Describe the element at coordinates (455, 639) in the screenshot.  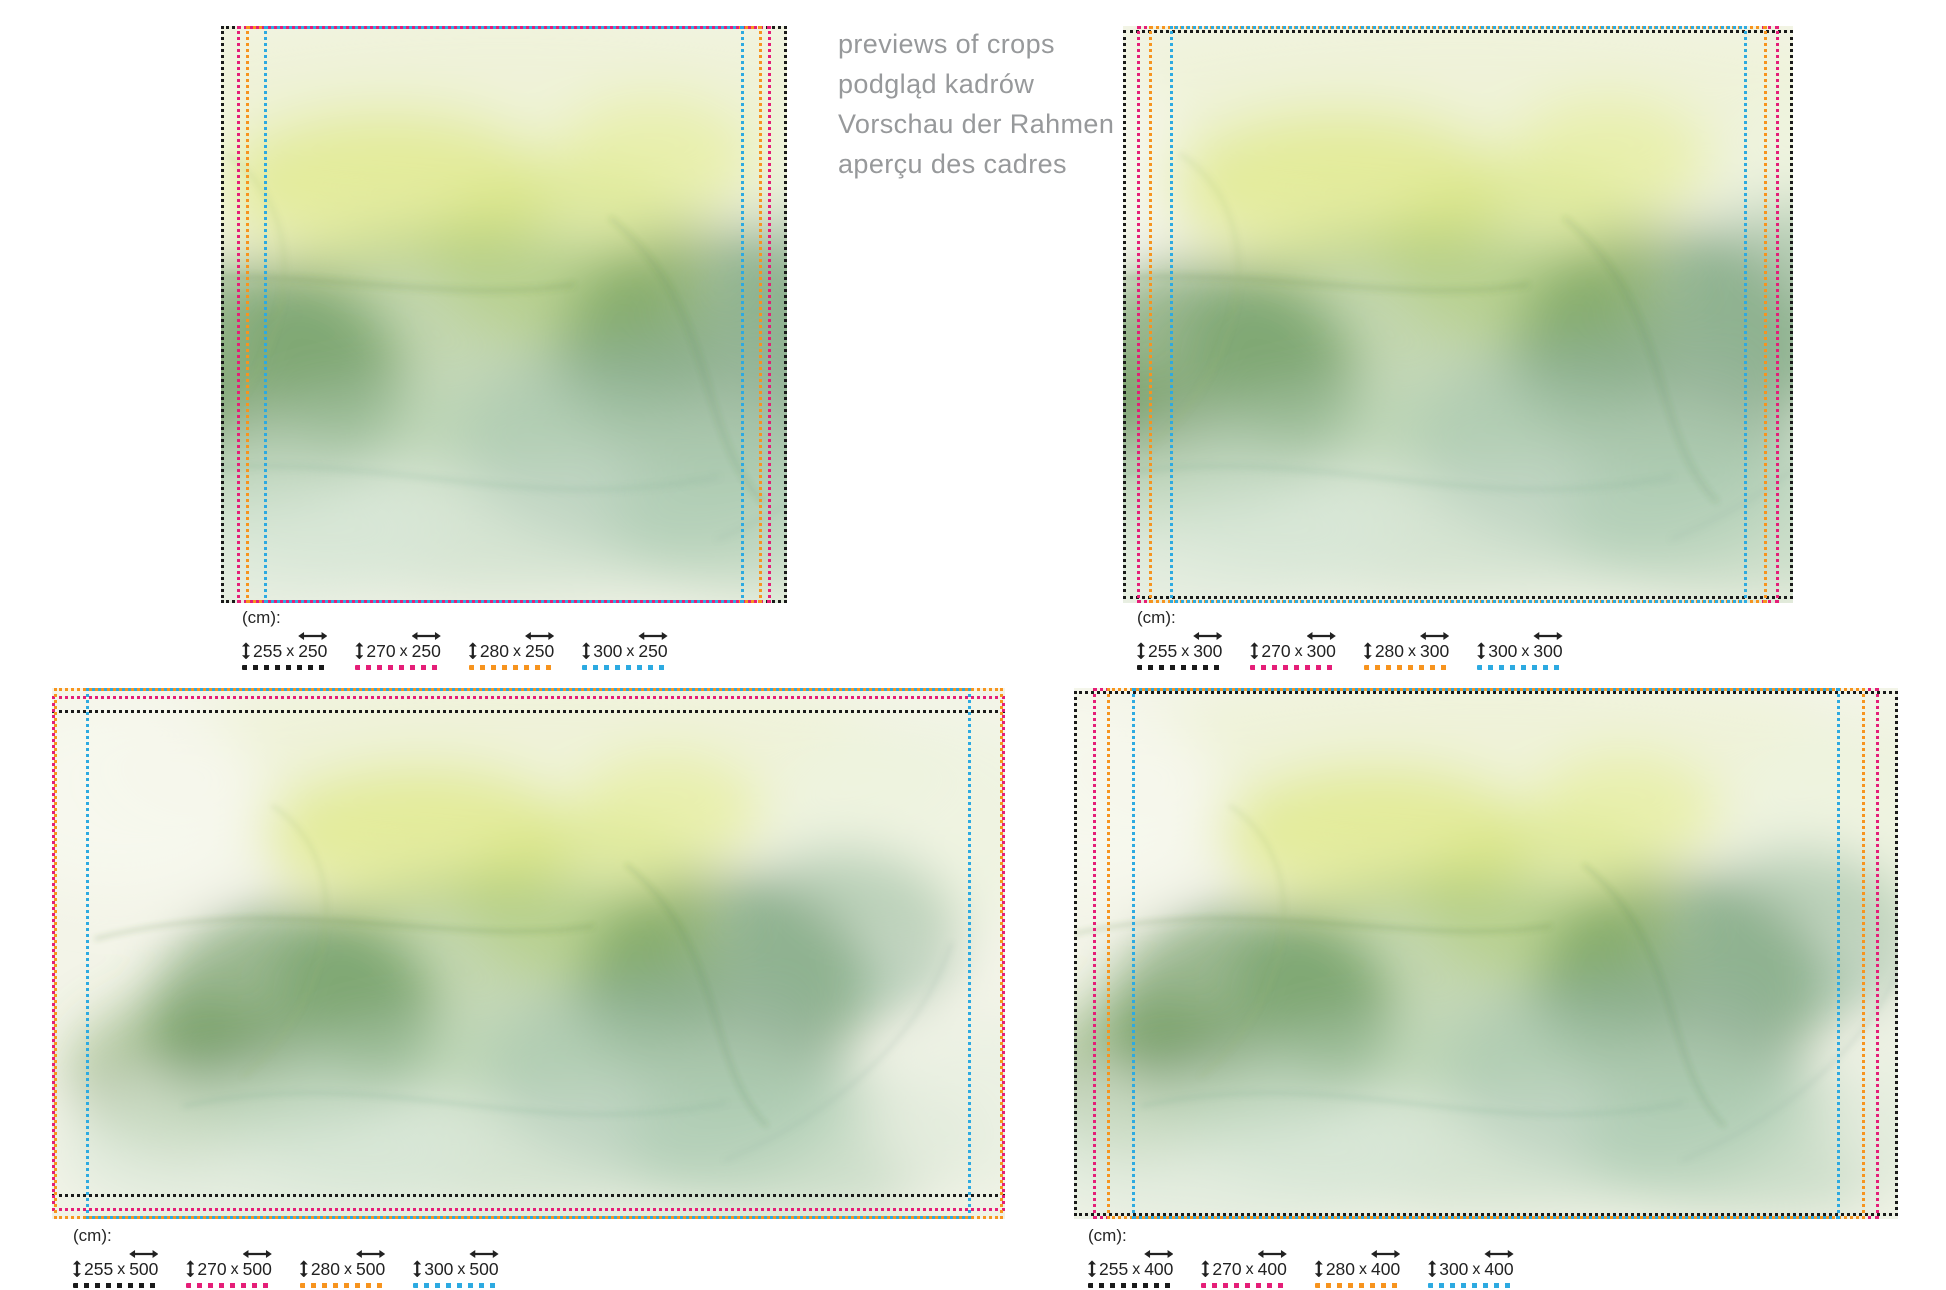
I see `size-legend-top-left: (cm): 255 x 250 270 x 250 280 x` at that location.